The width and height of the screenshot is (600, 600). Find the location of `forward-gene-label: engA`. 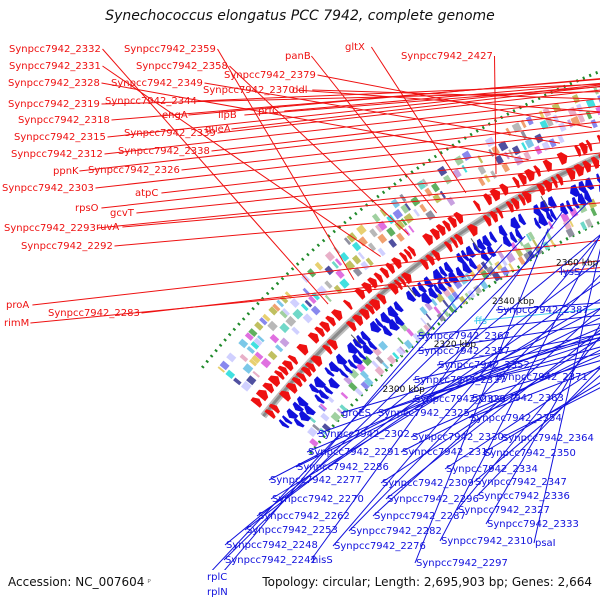

forward-gene-label: engA is located at coordinates (175, 115).